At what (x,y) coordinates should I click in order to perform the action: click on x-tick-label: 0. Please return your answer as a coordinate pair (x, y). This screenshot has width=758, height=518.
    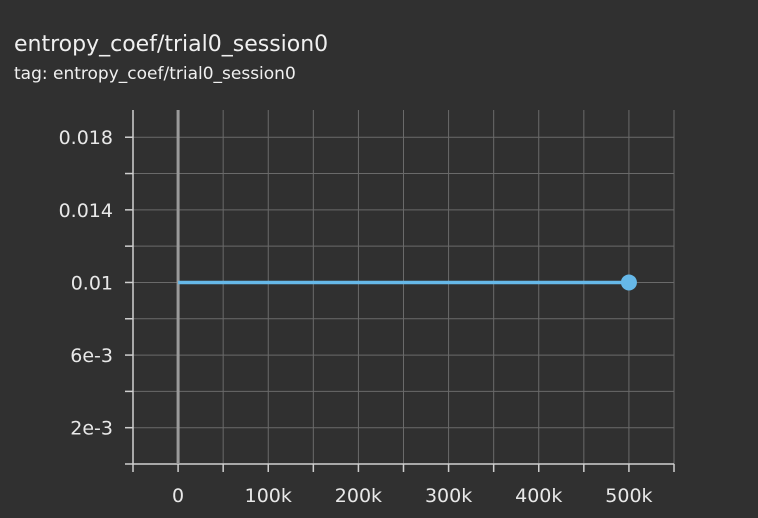
    Looking at the image, I should click on (178, 496).